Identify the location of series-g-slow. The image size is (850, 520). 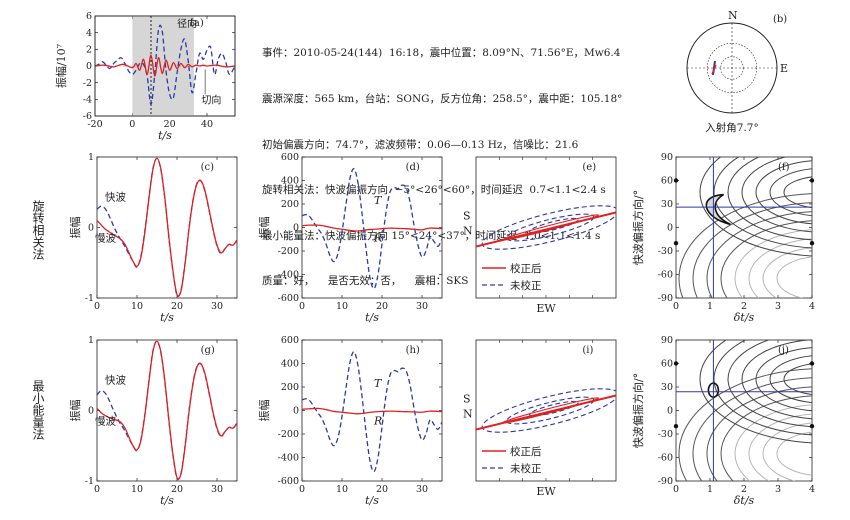
(167, 410).